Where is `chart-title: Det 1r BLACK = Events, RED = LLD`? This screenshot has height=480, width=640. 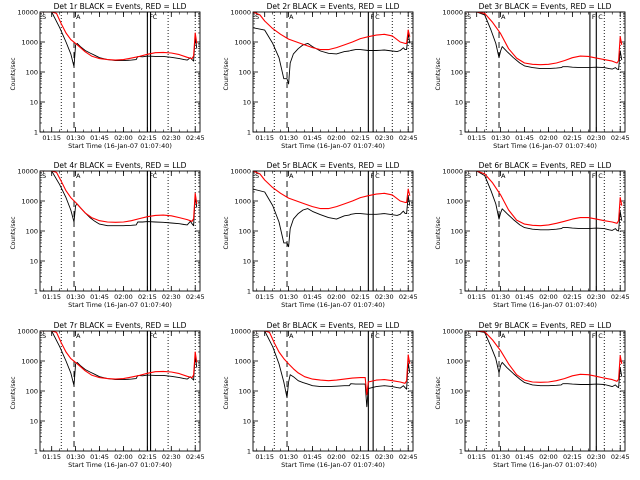 chart-title: Det 1r BLACK = Events, RED = LLD is located at coordinates (120, 6).